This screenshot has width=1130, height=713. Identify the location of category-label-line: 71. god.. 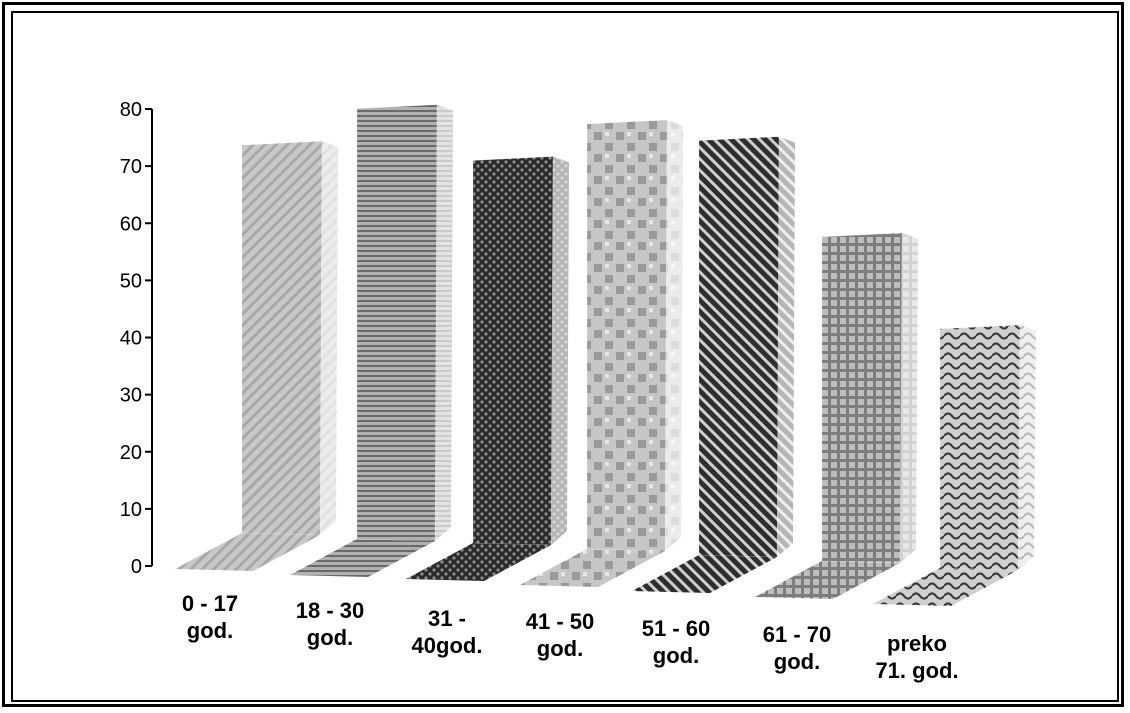
(917, 670).